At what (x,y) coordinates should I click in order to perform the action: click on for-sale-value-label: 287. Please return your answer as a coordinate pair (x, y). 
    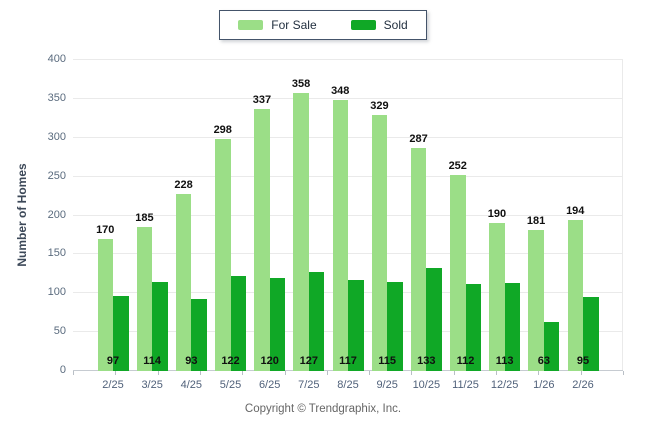
    Looking at the image, I should click on (418, 138).